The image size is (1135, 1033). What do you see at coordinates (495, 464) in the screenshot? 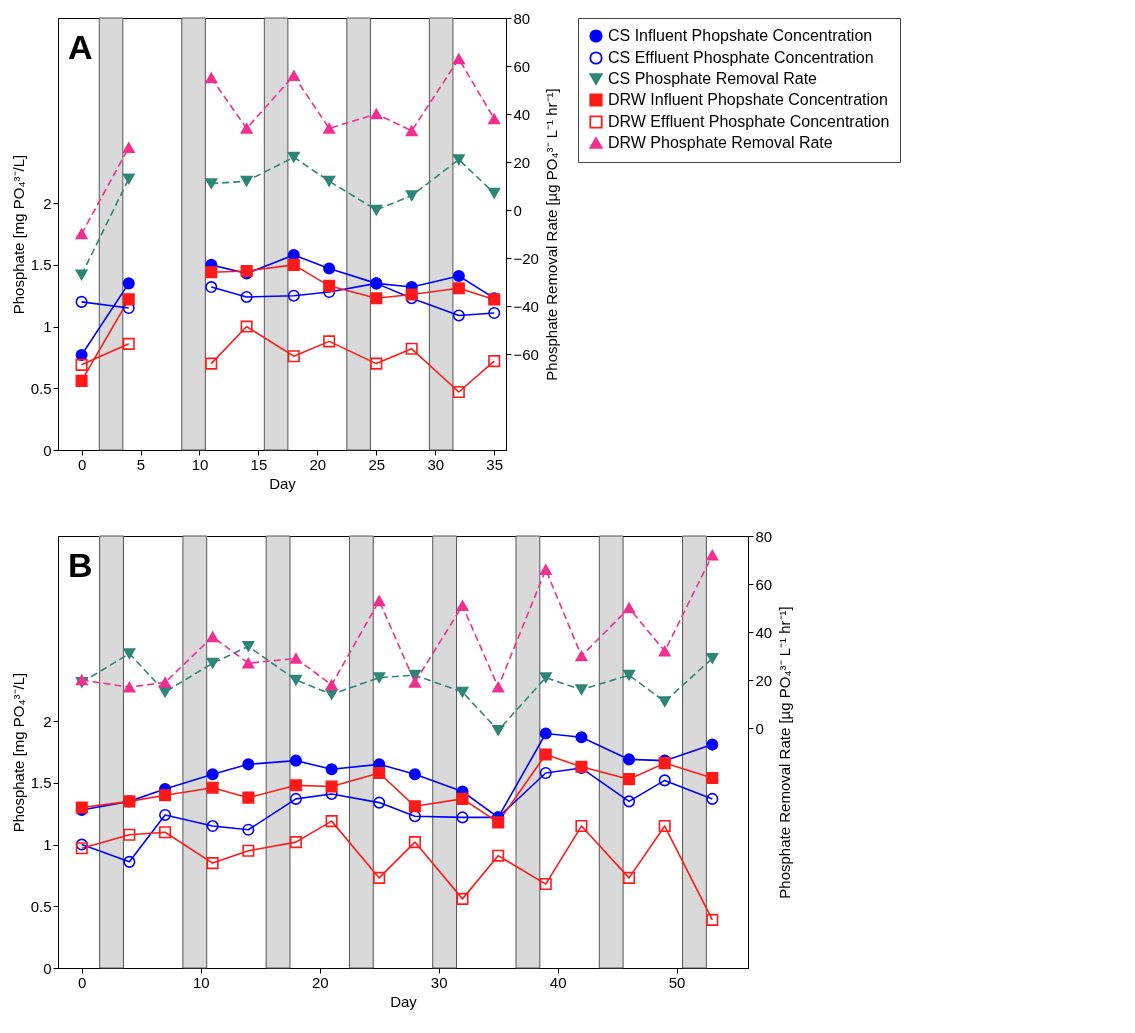
I see `x-tick-label: 35` at bounding box center [495, 464].